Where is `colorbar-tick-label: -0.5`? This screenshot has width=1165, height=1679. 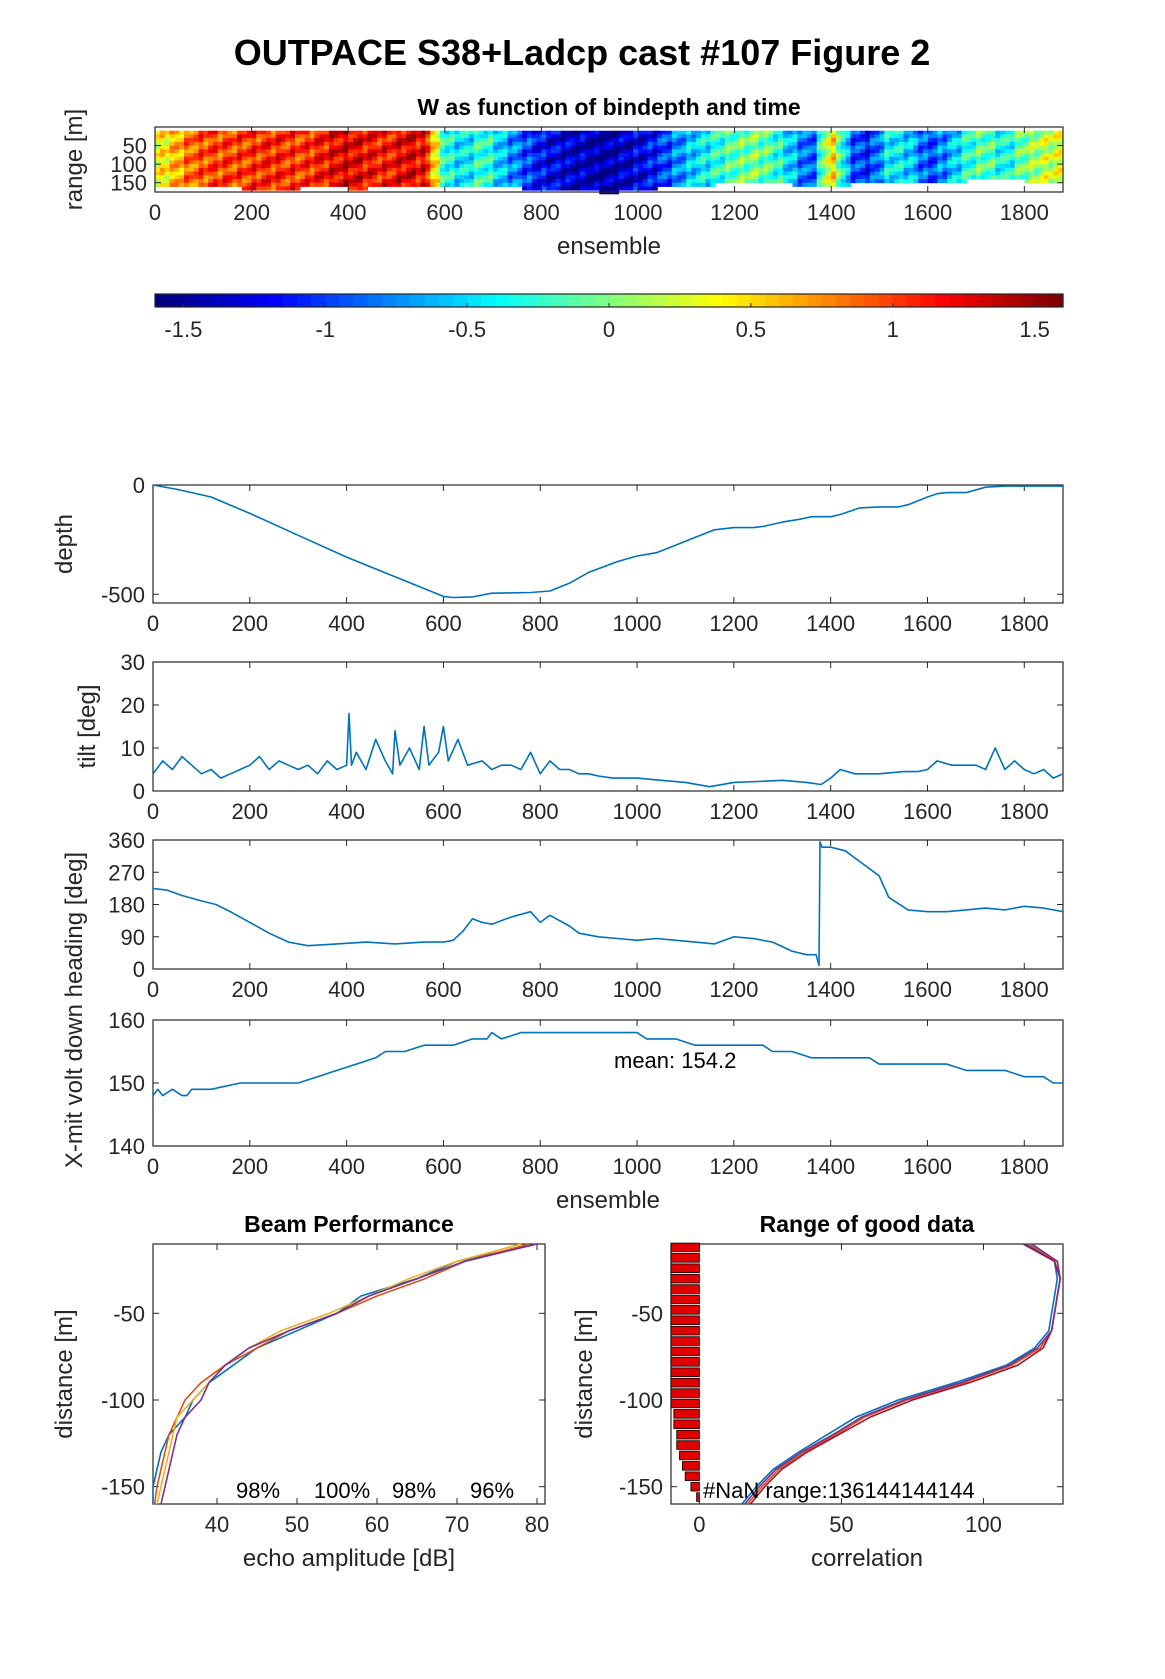
colorbar-tick-label: -0.5 is located at coordinates (467, 329).